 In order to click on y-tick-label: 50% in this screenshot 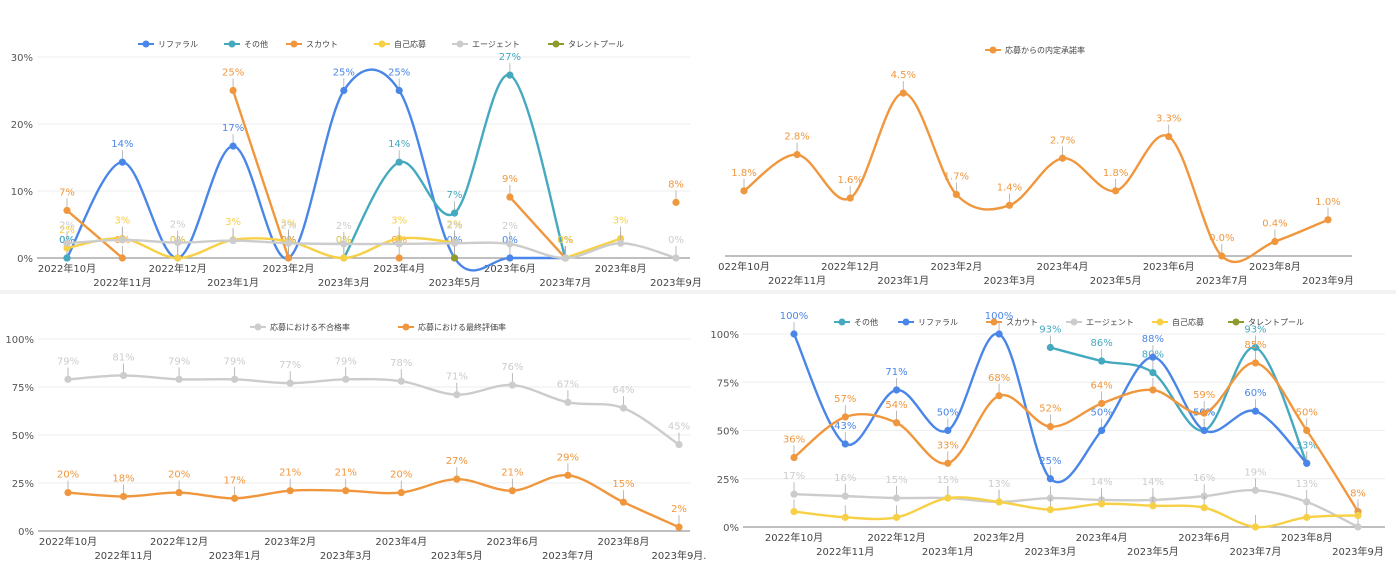, I will do `click(728, 432)`.